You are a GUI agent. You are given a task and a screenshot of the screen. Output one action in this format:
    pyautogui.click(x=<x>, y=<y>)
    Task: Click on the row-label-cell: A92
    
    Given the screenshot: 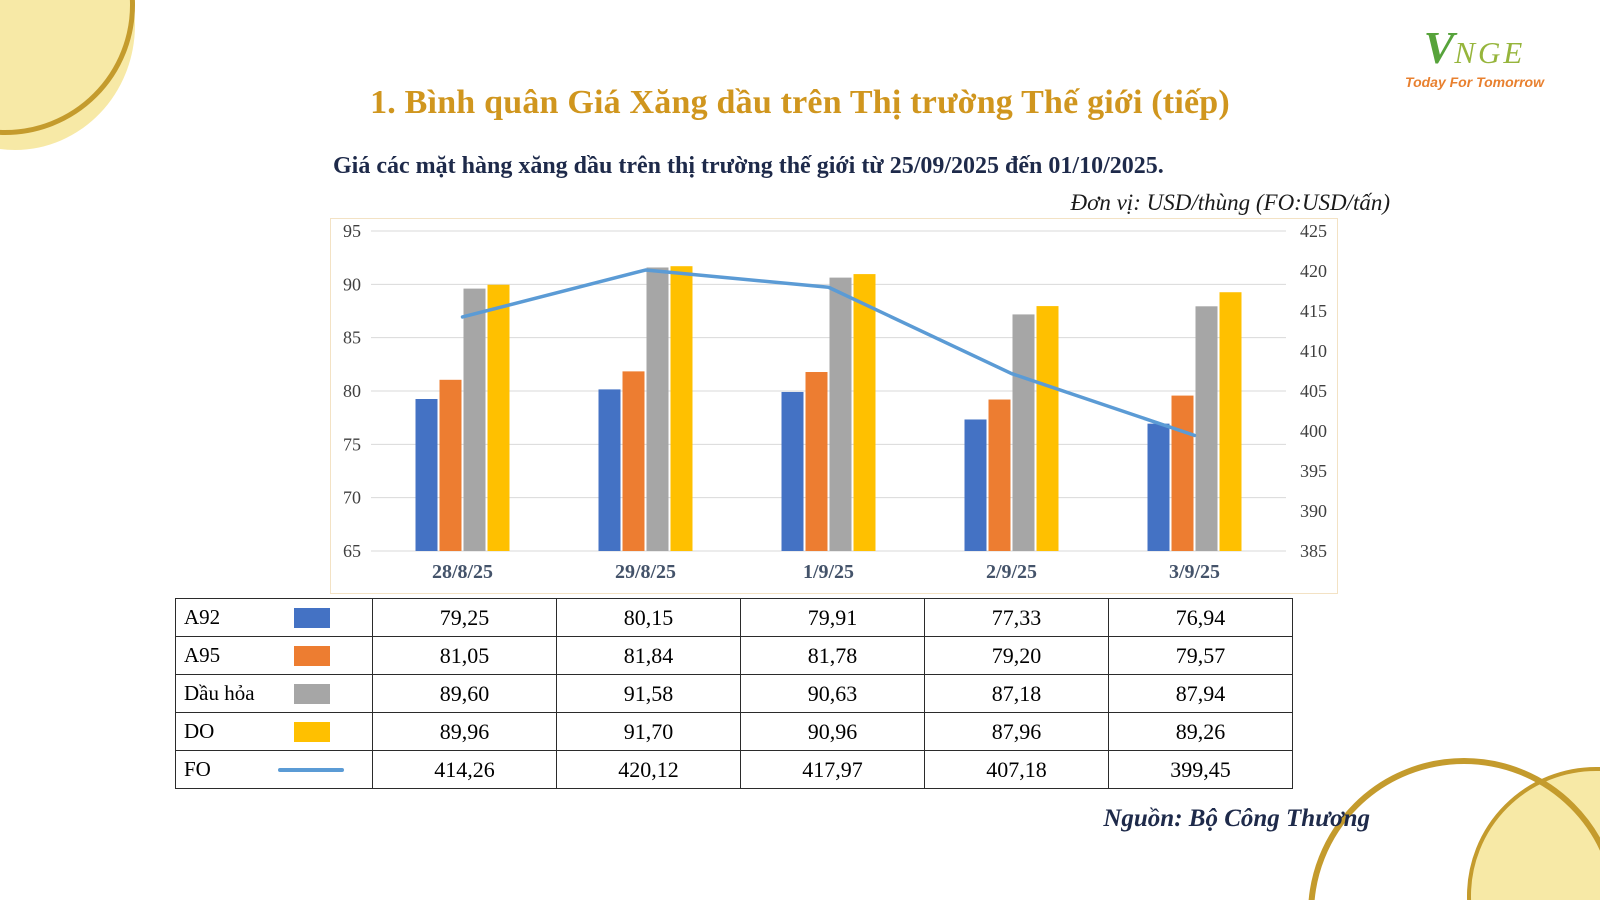 What is the action you would take?
    pyautogui.click(x=274, y=617)
    